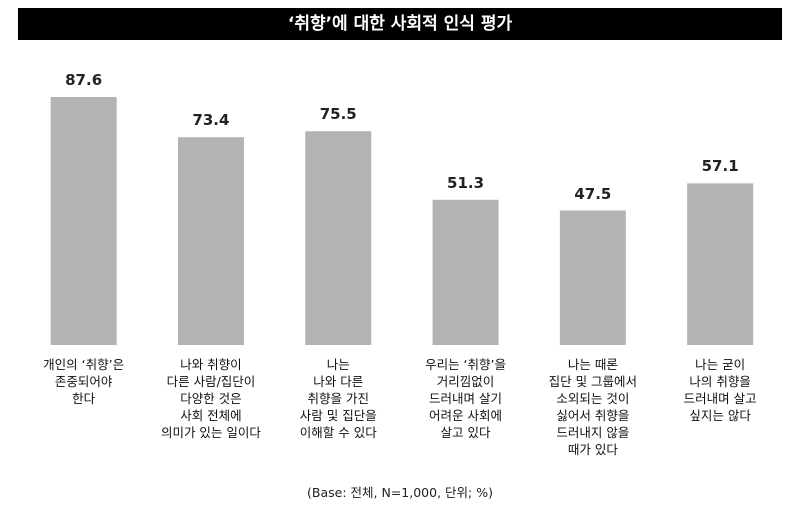  Describe the element at coordinates (720, 390) in the screenshot. I see `x-tick-label: 나는 굳이 나의 취향을 드러내며 살고 싶지는 않다` at that location.